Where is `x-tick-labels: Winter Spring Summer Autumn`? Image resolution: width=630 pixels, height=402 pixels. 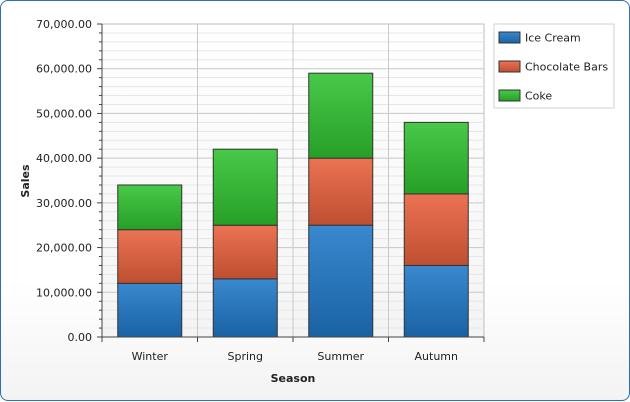
x-tick-labels: Winter Spring Summer Autumn is located at coordinates (295, 356).